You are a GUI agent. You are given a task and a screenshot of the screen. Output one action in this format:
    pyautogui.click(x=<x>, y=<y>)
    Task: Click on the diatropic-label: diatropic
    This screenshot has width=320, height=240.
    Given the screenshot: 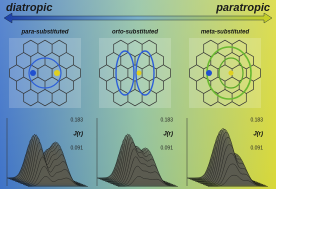 What is the action you would take?
    pyautogui.click(x=29, y=8)
    